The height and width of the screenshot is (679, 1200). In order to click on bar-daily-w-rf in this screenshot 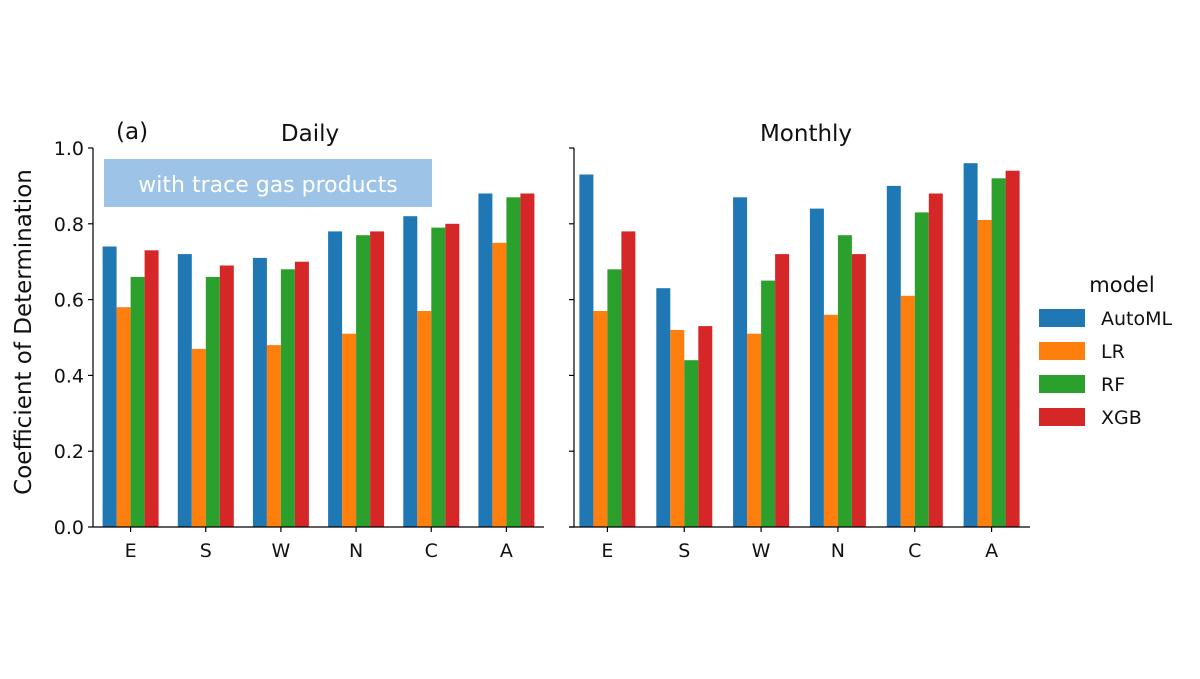, I will do `click(287, 398)`.